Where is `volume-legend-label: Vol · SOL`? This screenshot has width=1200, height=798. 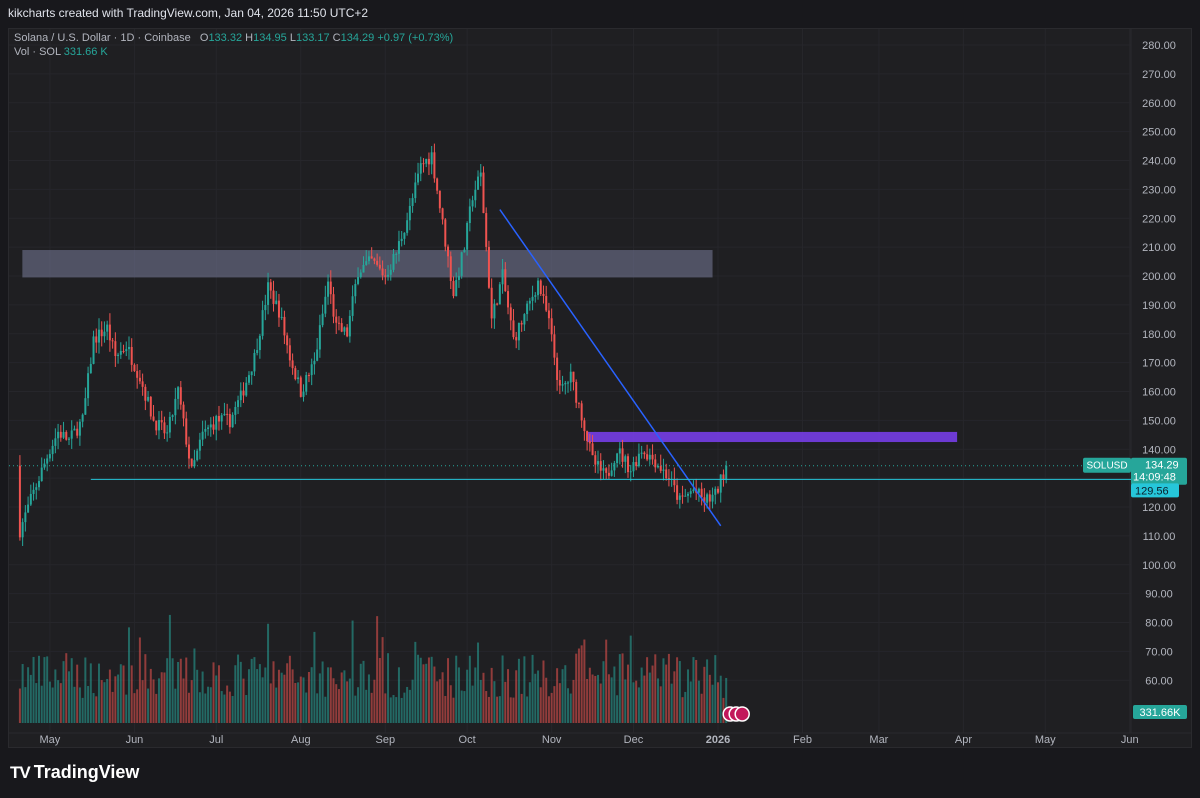
volume-legend-label: Vol · SOL is located at coordinates (37, 52).